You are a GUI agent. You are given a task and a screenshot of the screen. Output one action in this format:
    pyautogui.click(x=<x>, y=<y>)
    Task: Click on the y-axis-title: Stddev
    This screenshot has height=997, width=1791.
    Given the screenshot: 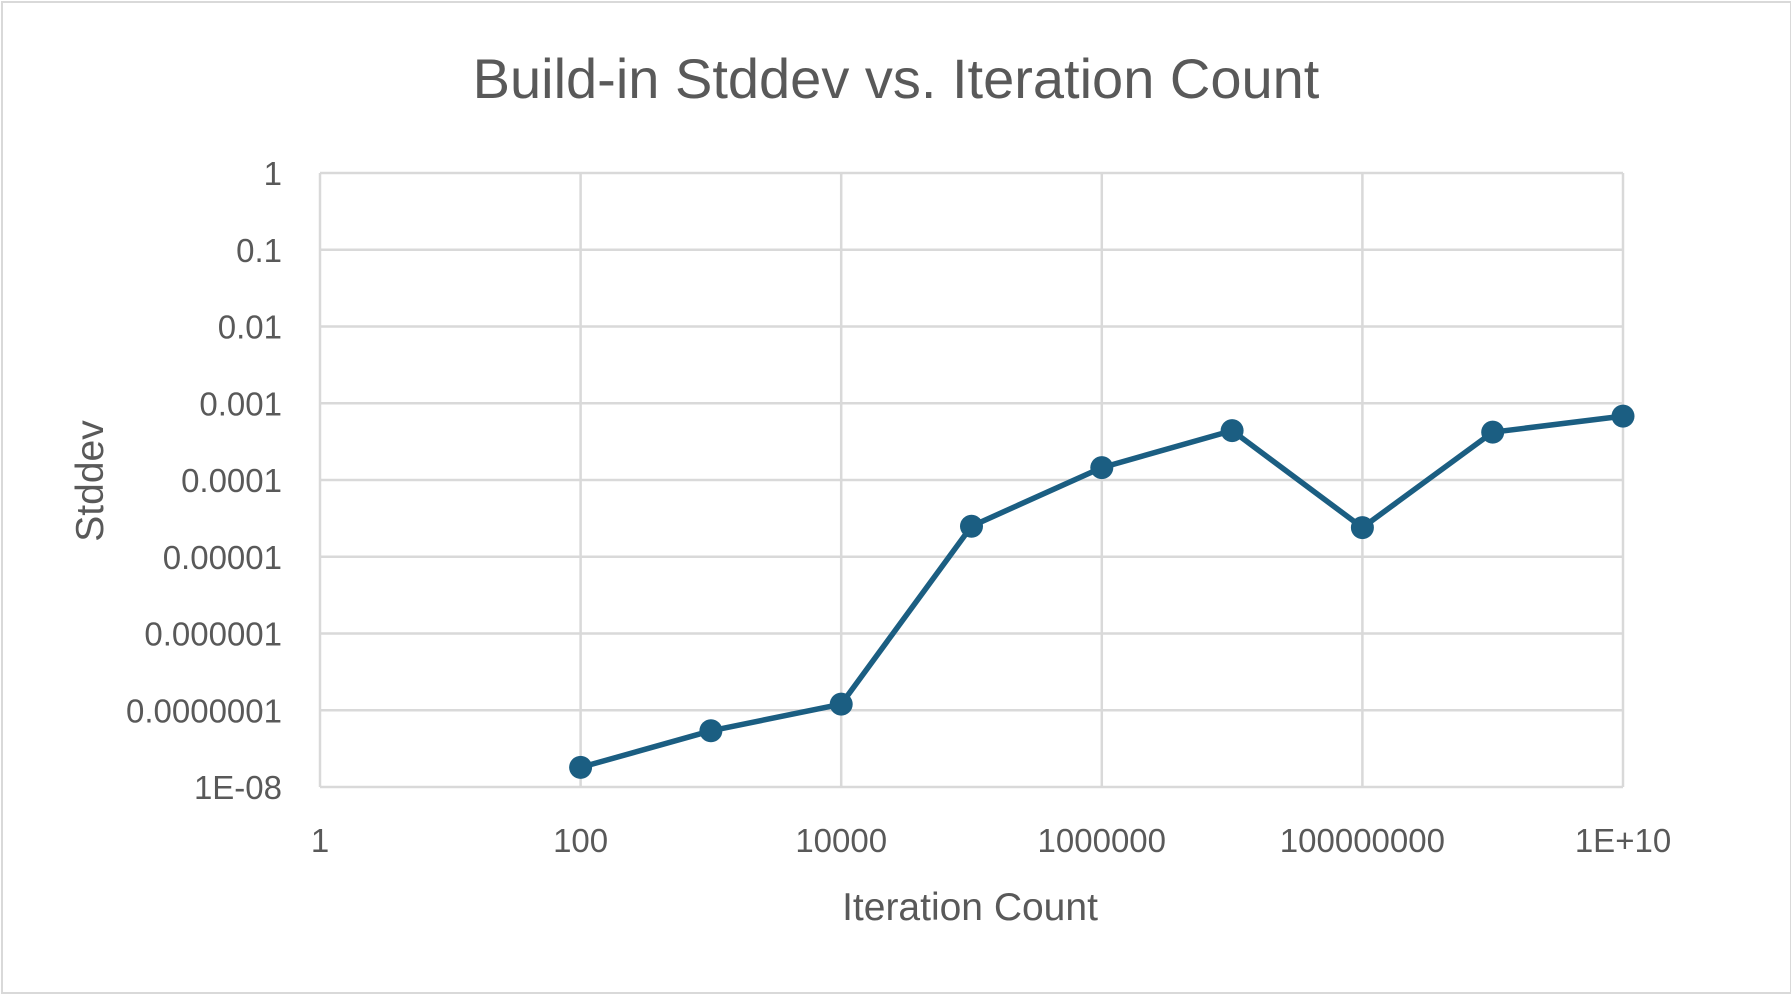 What is the action you would take?
    pyautogui.click(x=90, y=481)
    